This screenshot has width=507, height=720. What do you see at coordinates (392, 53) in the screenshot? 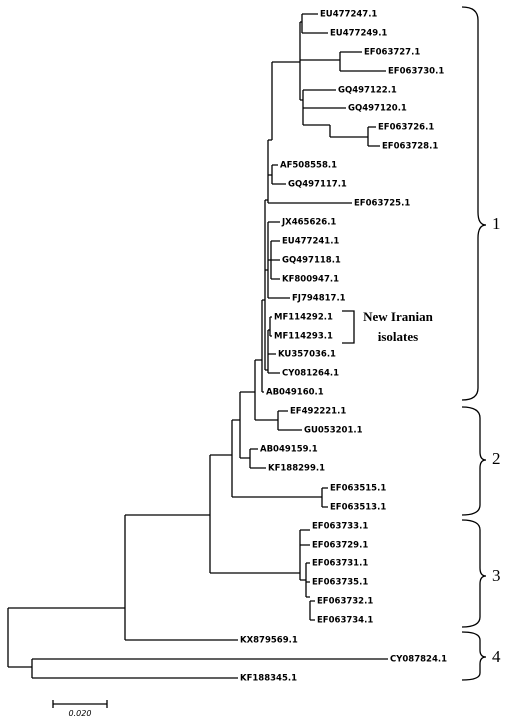
I see `leaf-label: EF063727.1` at bounding box center [392, 53].